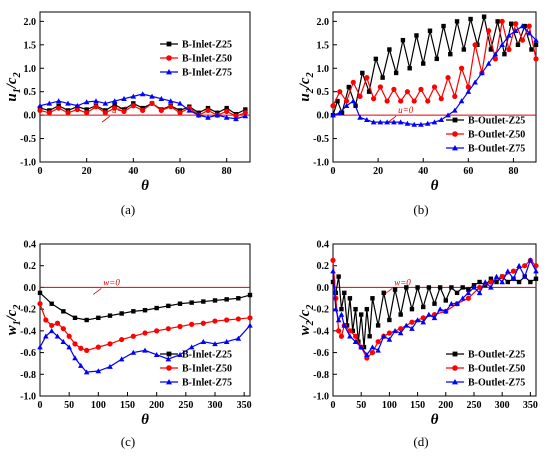  I want to click on y-axis-label: w2/c2, so click(306, 320).